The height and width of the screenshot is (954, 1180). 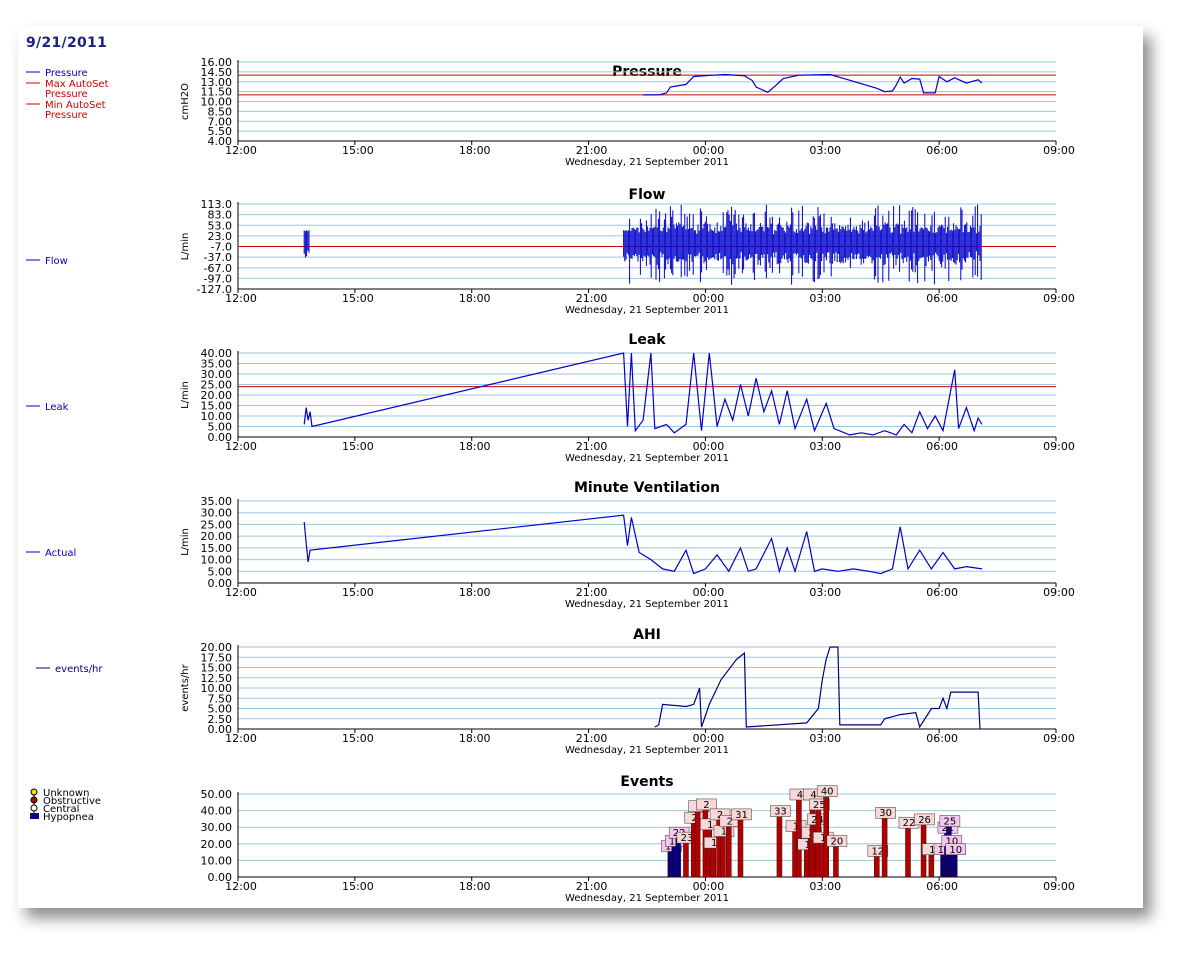 I want to click on event-label: 20, so click(x=837, y=841).